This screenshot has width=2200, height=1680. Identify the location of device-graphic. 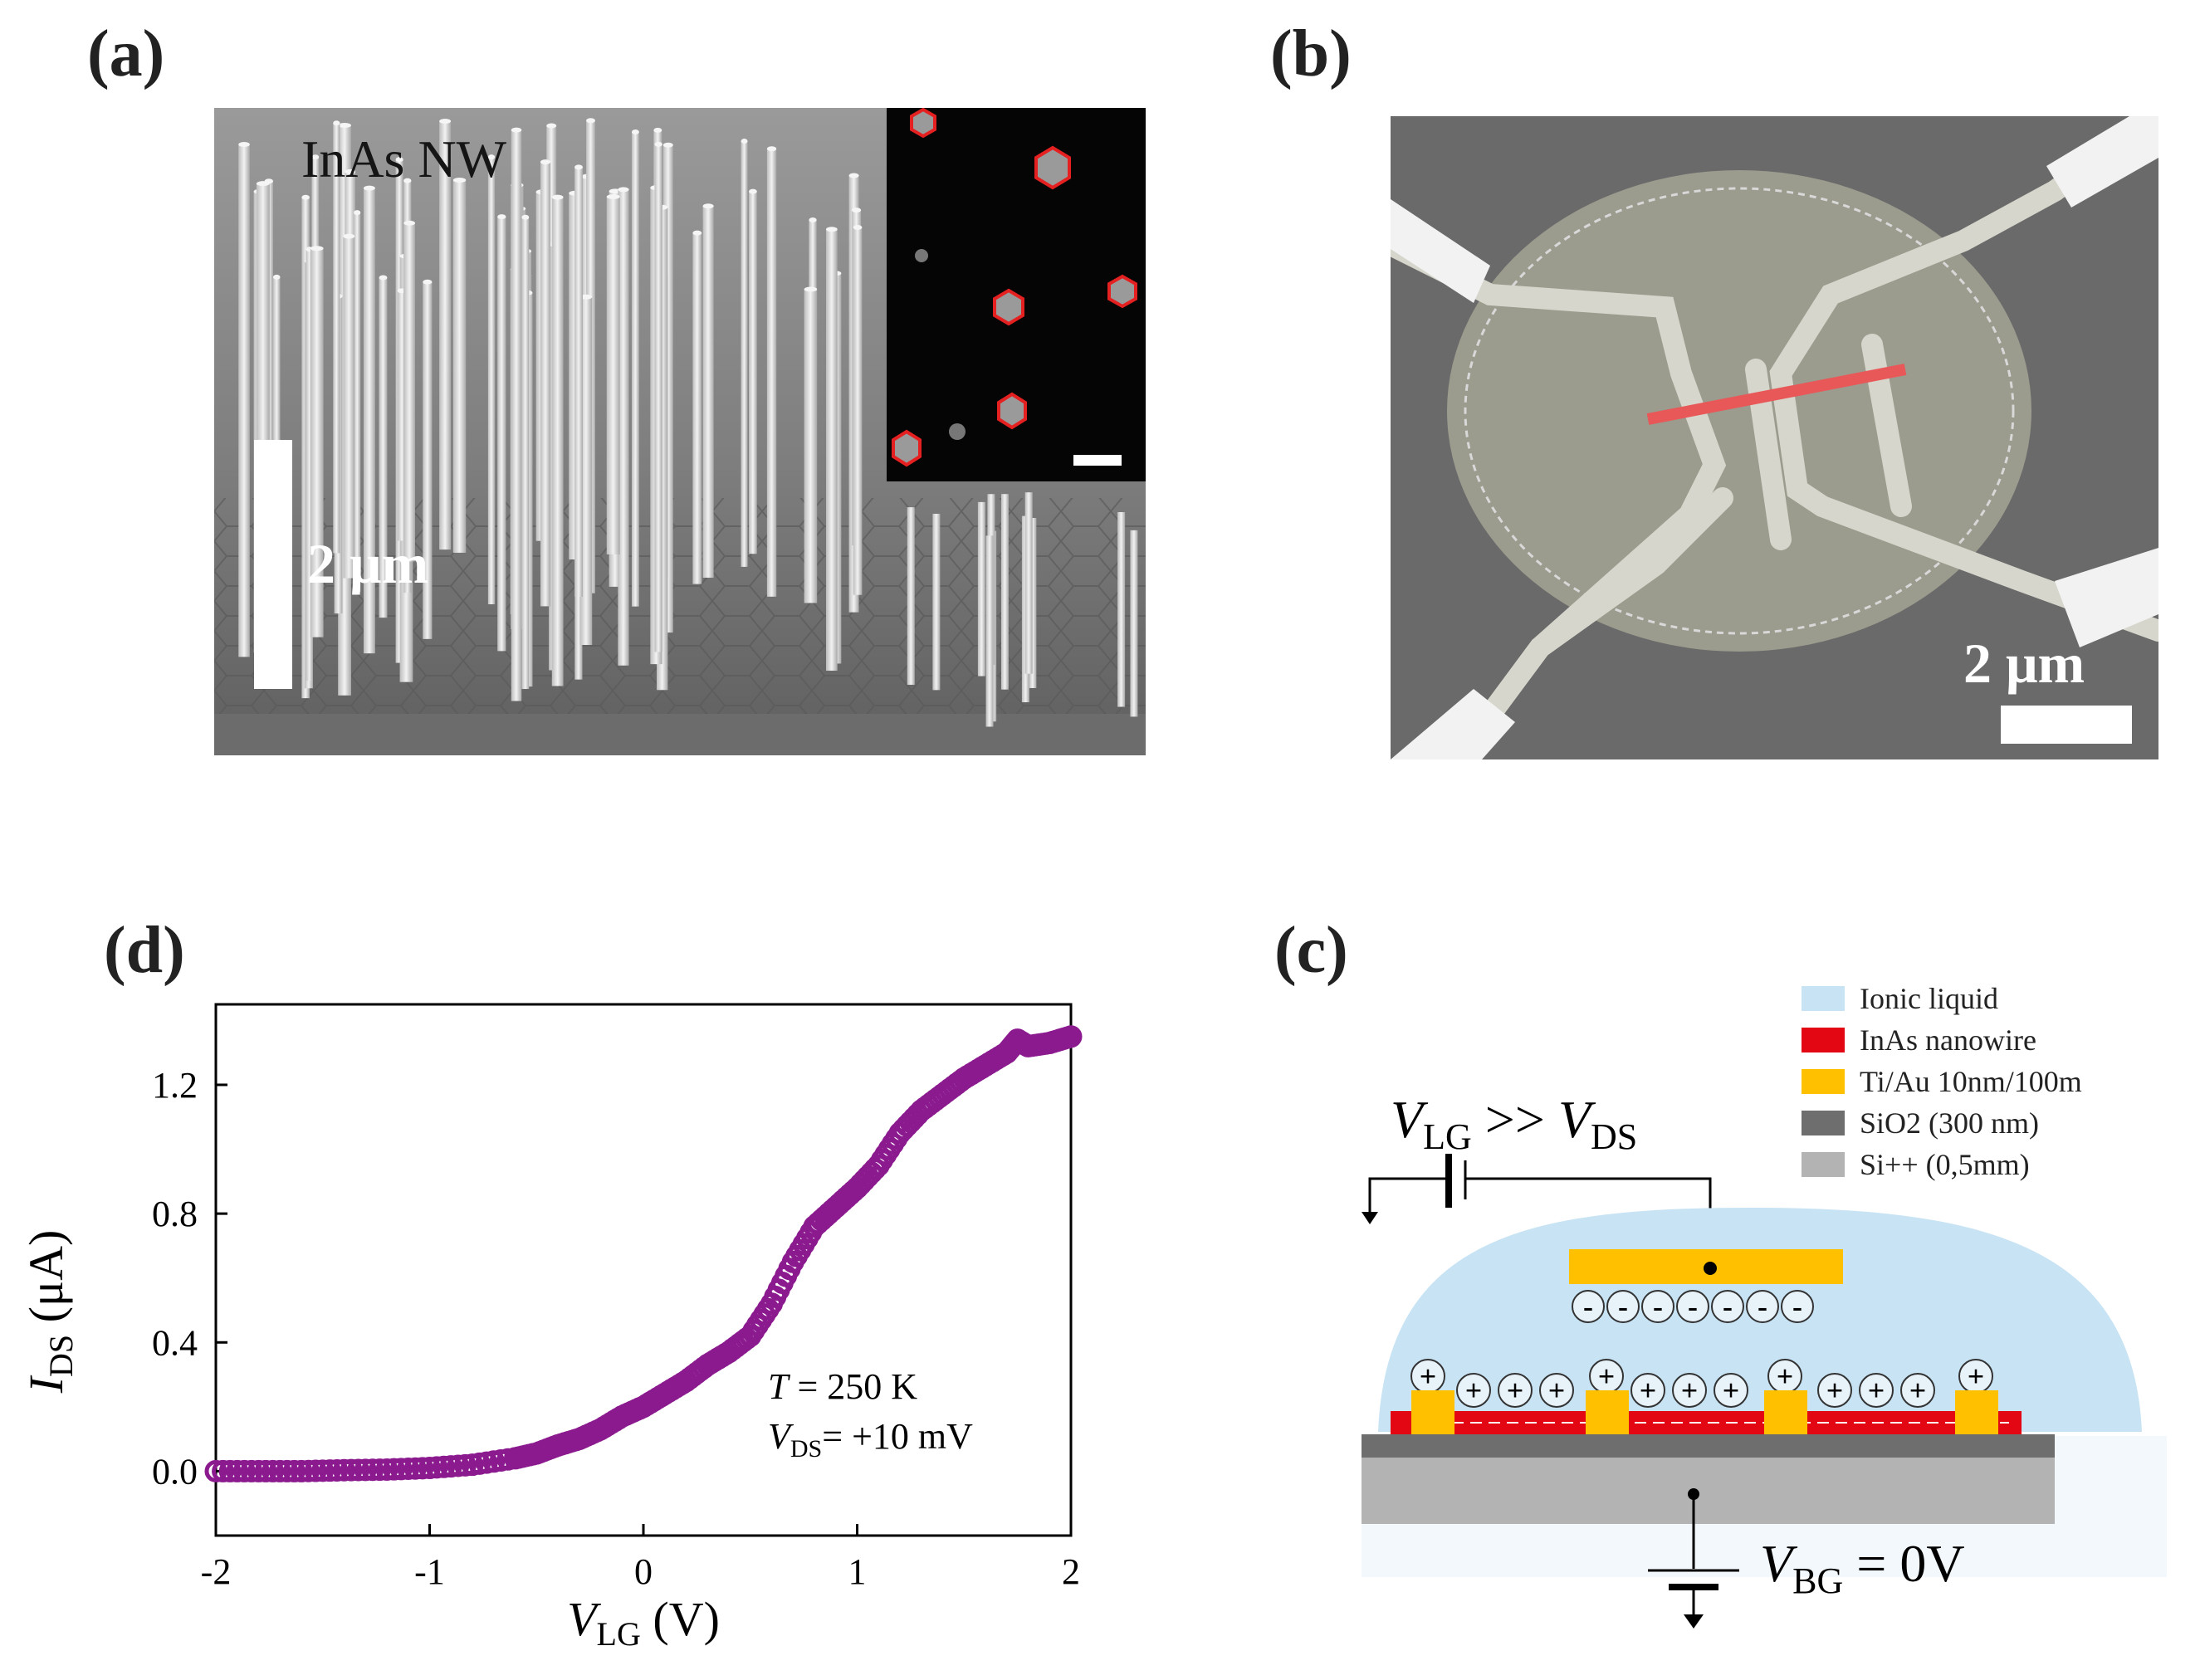
(1774, 437).